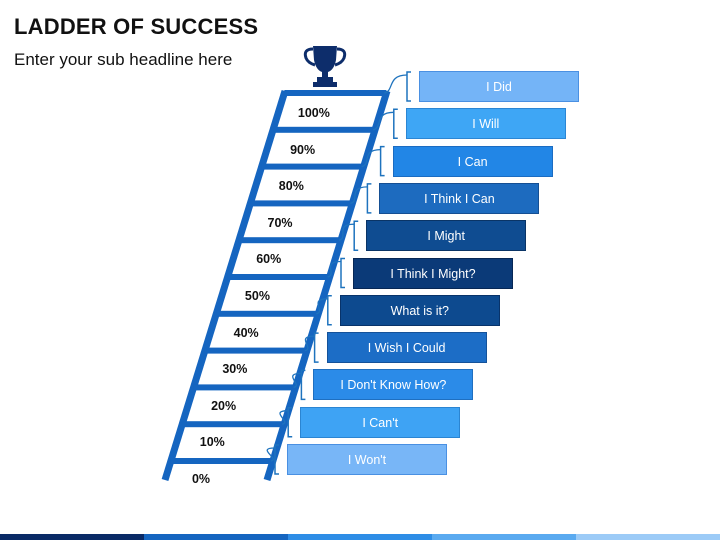  Describe the element at coordinates (380, 422) in the screenshot. I see `success-step: I Can't` at that location.